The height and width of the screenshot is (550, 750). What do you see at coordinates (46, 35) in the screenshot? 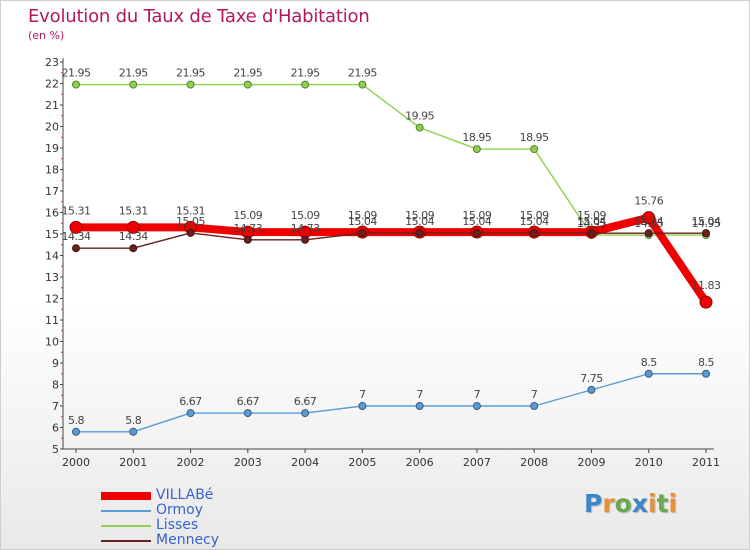
I see `chart-subtitle: (en %)` at bounding box center [46, 35].